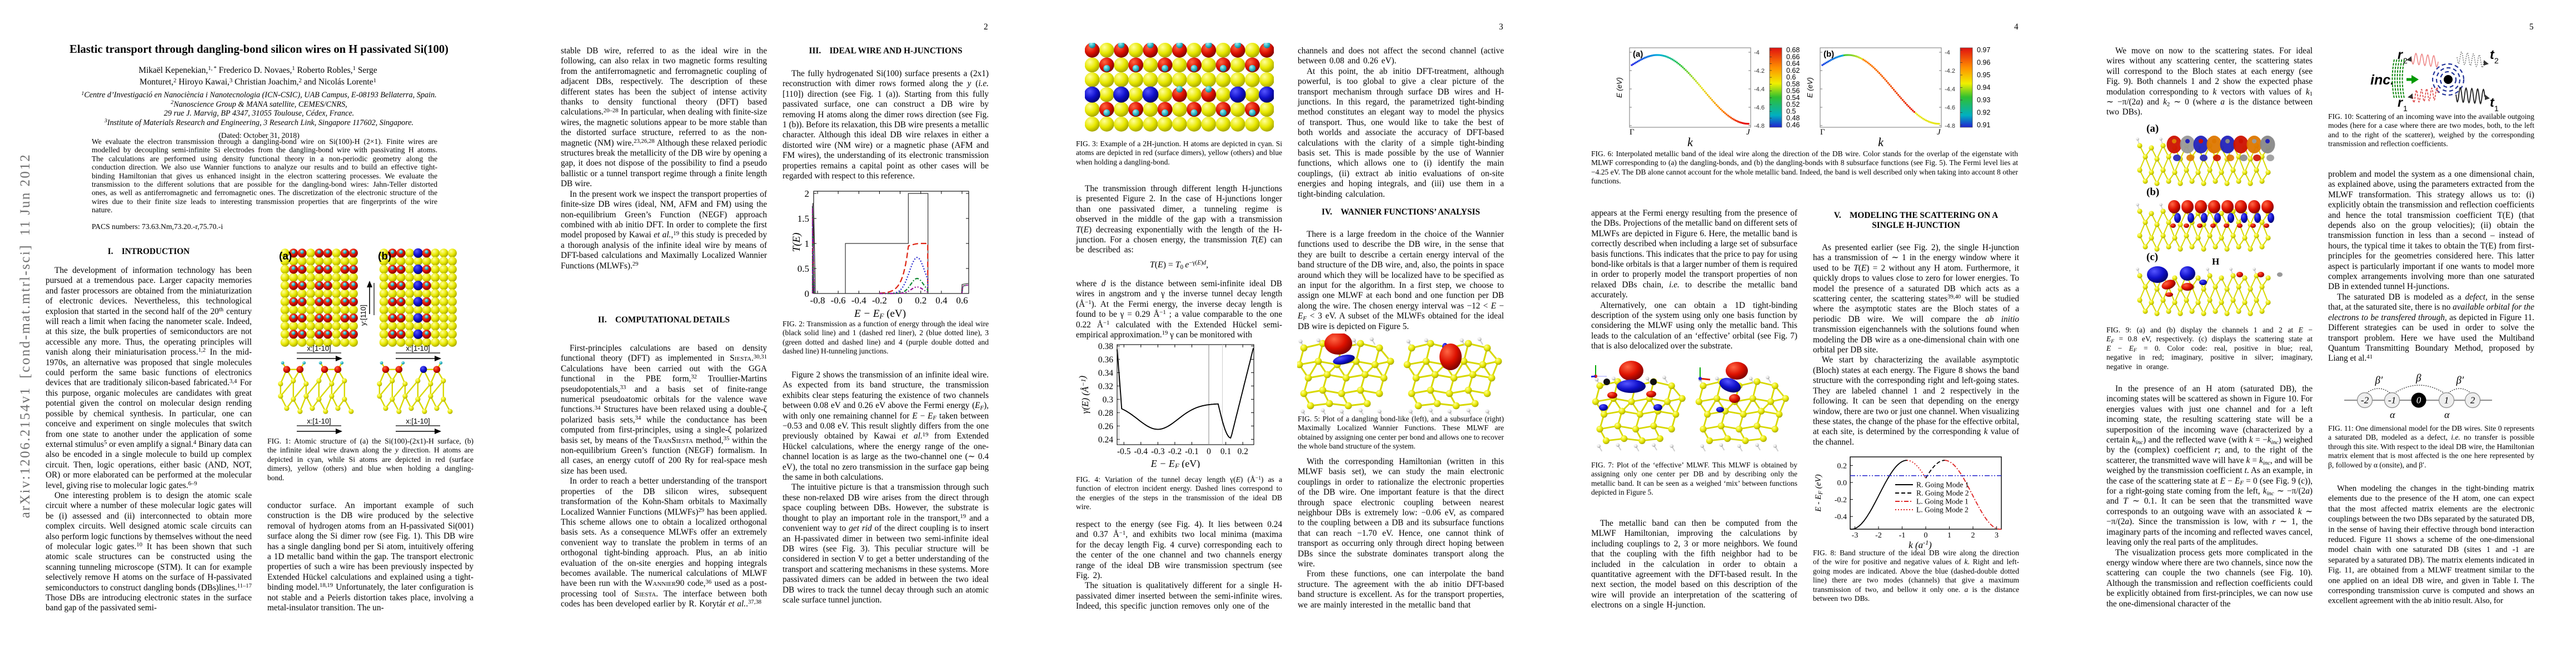  What do you see at coordinates (1793, 57) in the screenshot?
I see `svg-text: 0.66` at bounding box center [1793, 57].